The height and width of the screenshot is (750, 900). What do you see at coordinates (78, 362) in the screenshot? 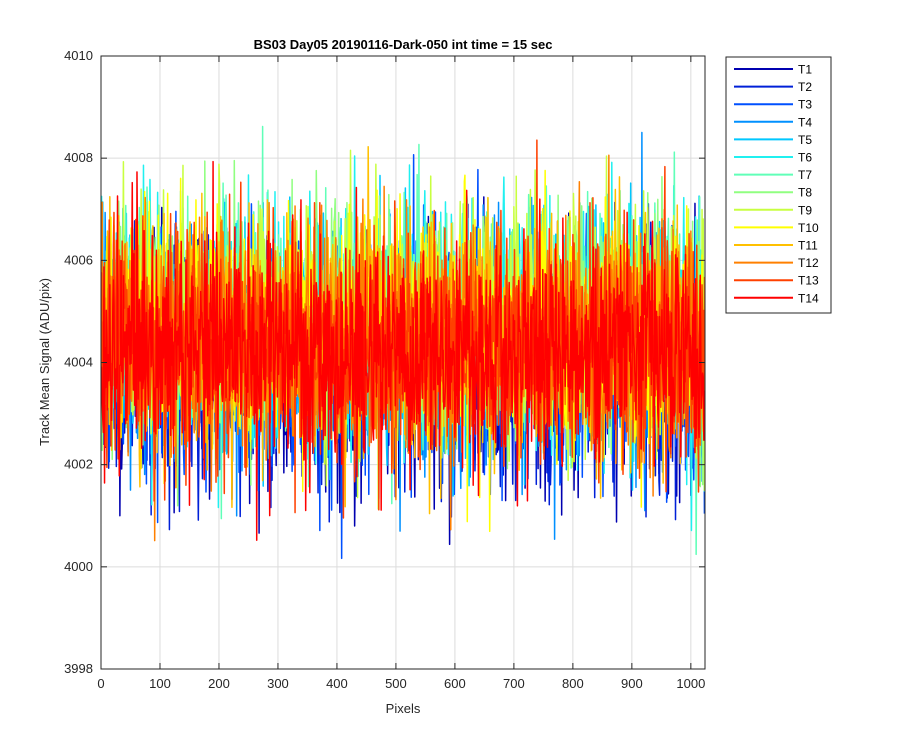
I see `y-tick-label: 4004` at bounding box center [78, 362].